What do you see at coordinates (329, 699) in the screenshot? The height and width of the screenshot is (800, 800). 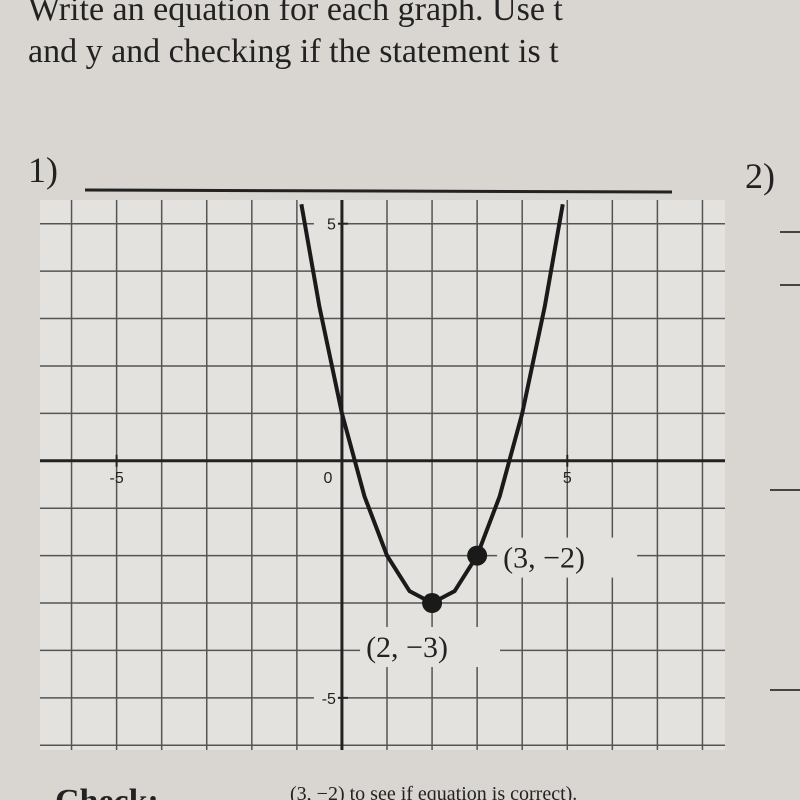 I see `y-tick-label: -5` at bounding box center [329, 699].